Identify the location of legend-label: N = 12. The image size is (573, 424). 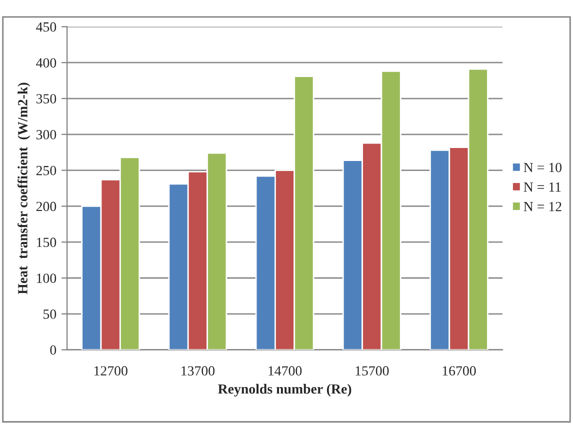
(543, 207).